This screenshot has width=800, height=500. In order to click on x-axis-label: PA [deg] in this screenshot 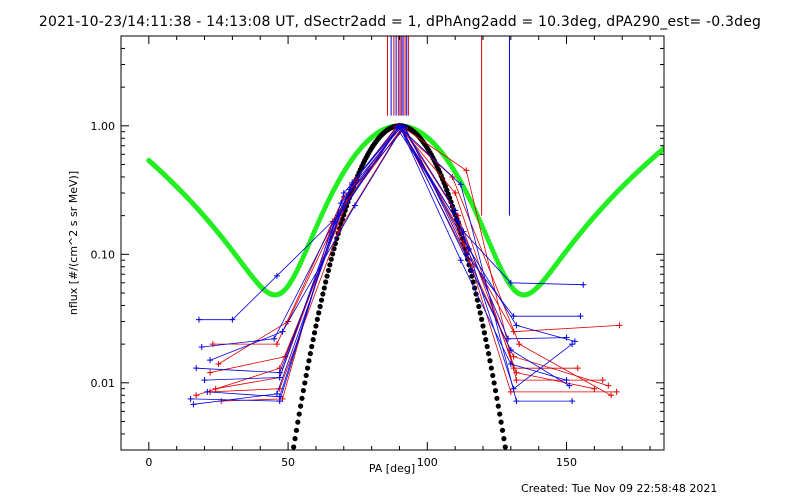, I will do `click(392, 468)`.